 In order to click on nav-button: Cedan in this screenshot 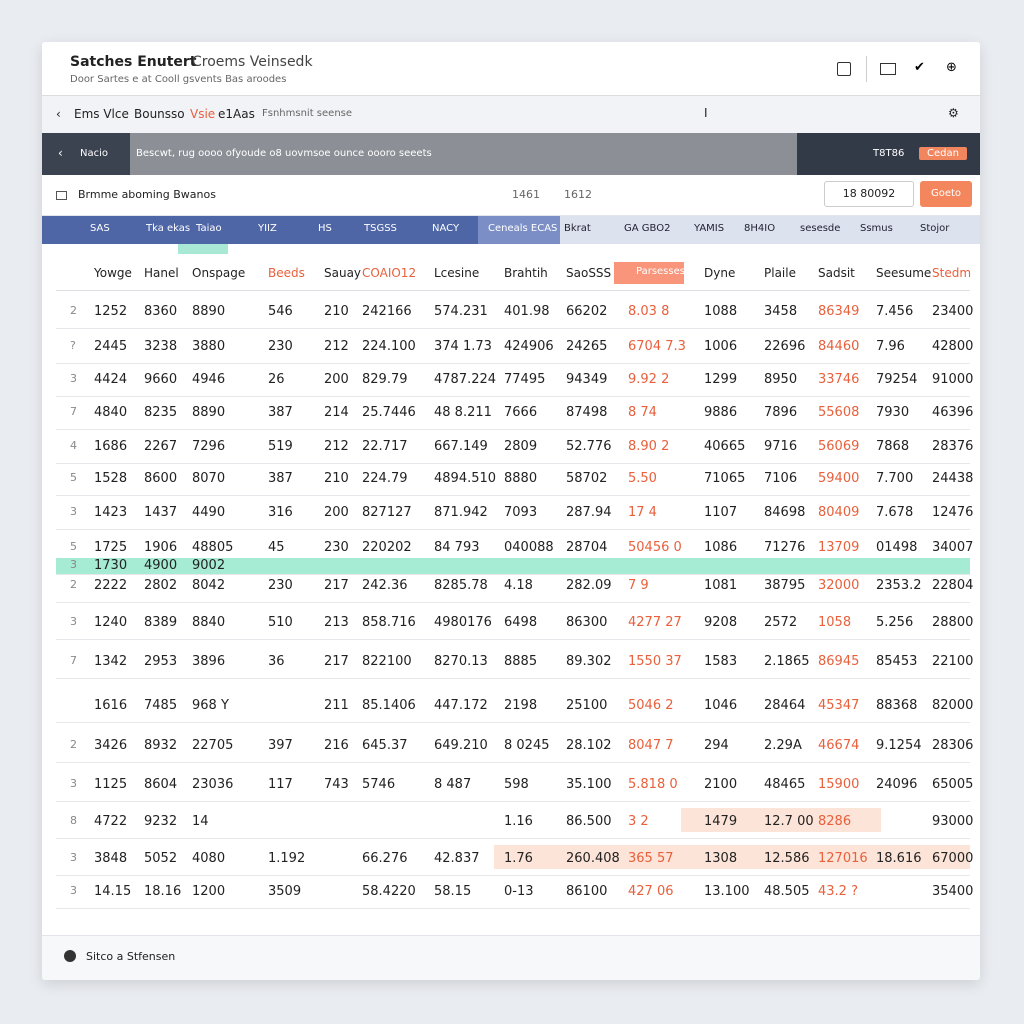, I will do `click(943, 153)`.